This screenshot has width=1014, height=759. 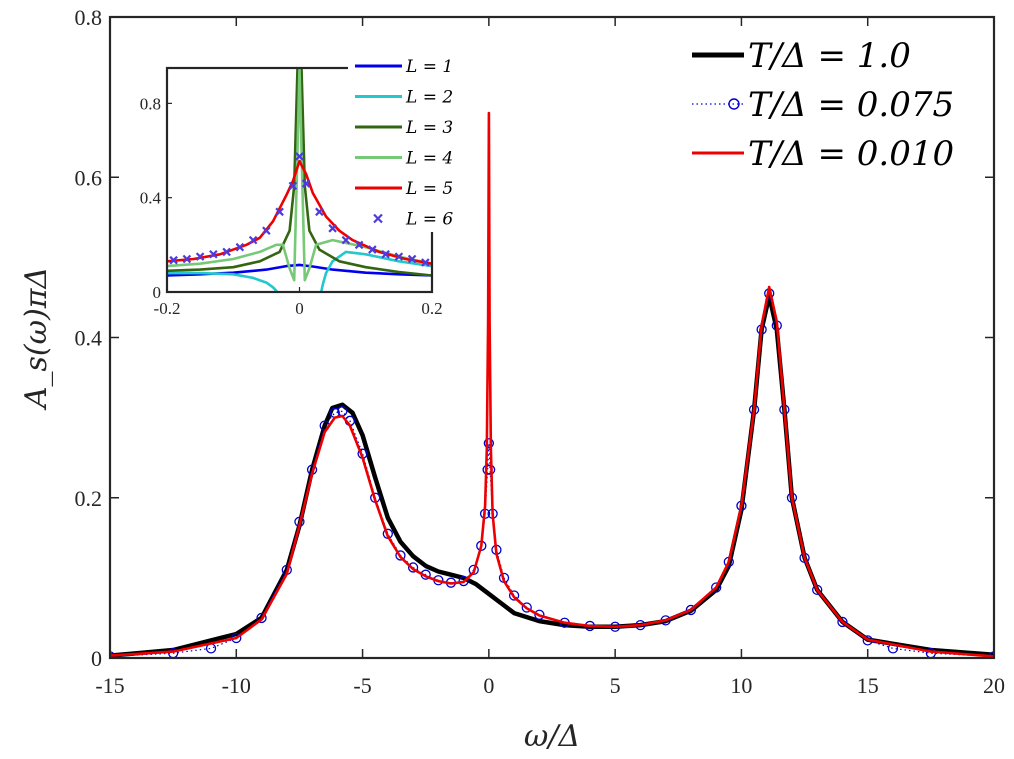 I want to click on y-tick-label: 0.6, so click(x=89, y=177).